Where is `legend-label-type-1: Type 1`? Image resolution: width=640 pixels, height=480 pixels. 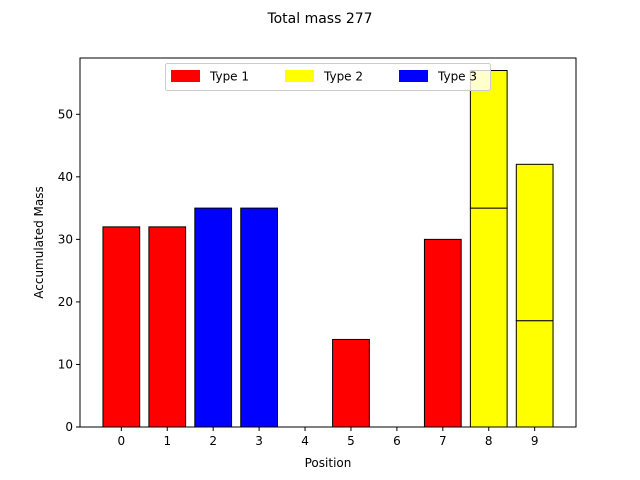
legend-label-type-1: Type 1 is located at coordinates (229, 77).